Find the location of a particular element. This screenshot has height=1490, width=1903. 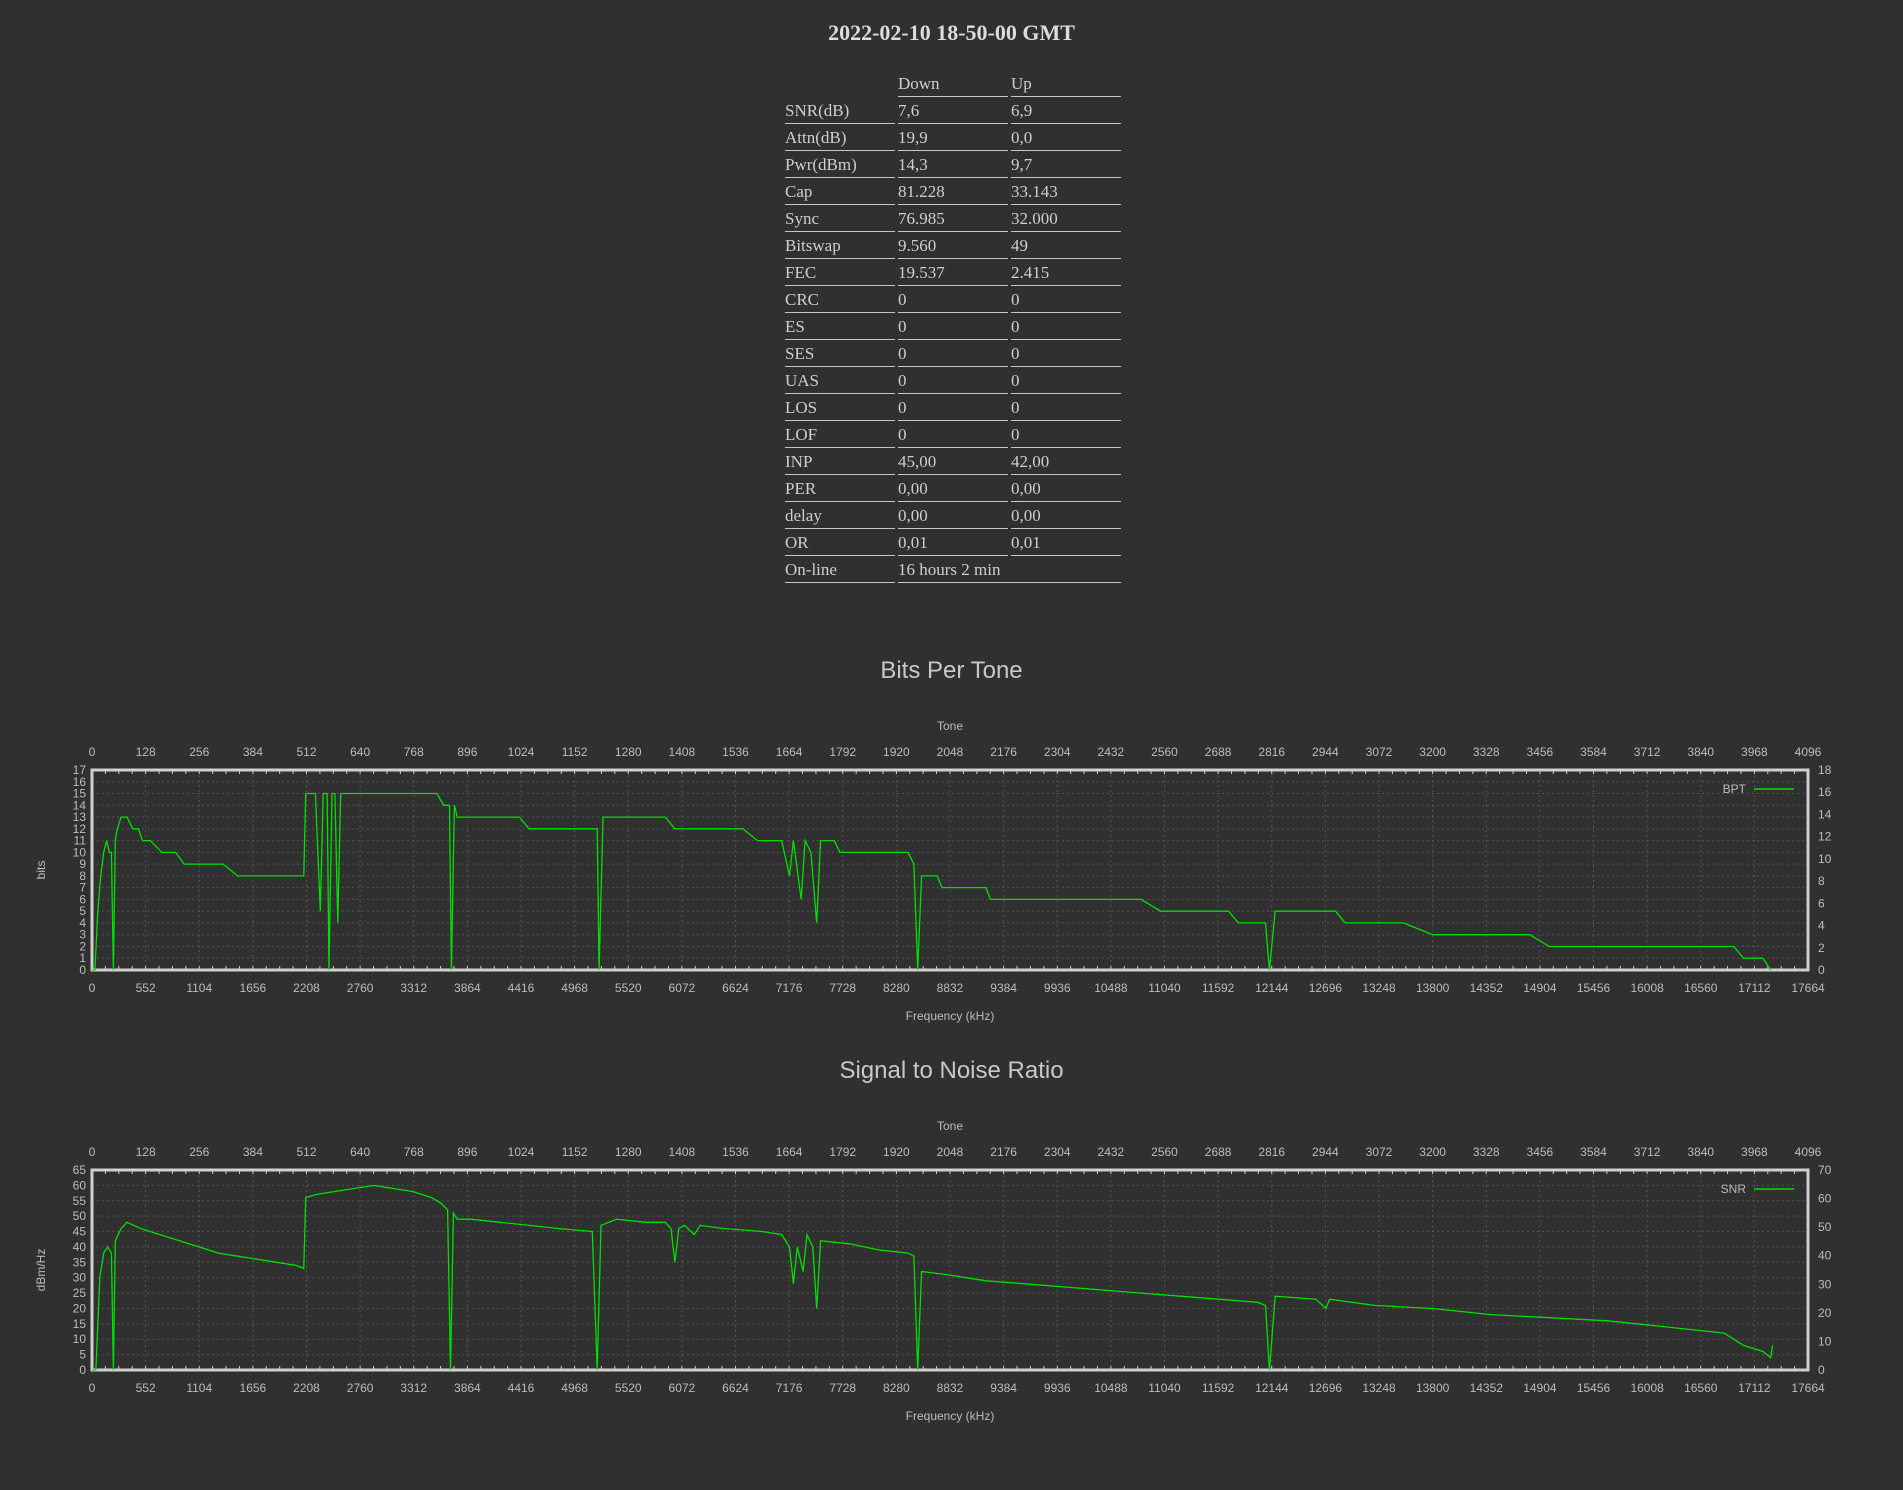

y2-tick-label: 6 is located at coordinates (1821, 903).